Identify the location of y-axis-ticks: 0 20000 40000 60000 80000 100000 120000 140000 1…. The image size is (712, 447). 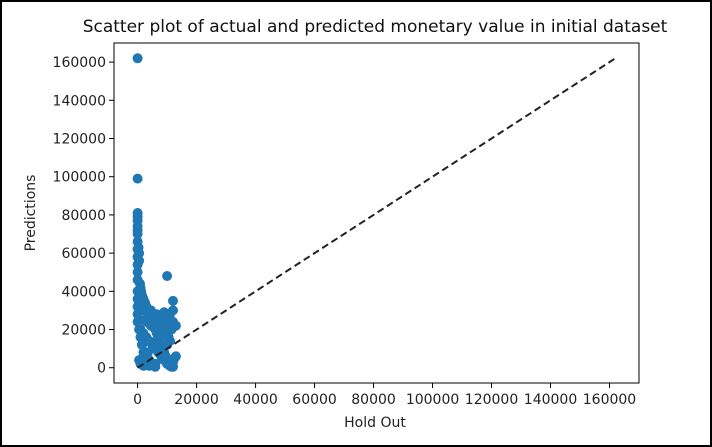
(83, 216).